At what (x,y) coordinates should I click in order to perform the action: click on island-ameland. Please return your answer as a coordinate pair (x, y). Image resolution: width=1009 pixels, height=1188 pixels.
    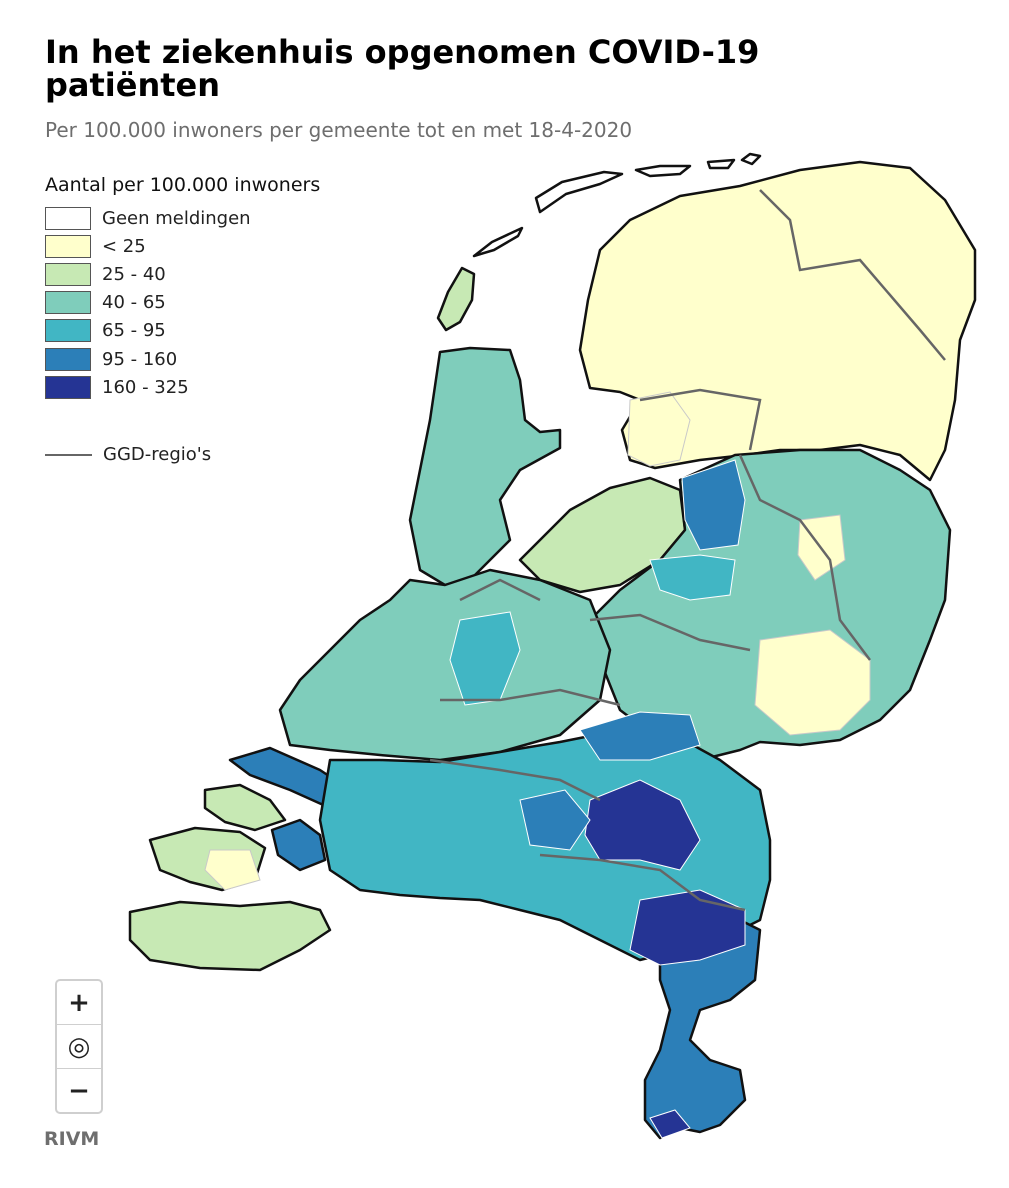
    Looking at the image, I should click on (663, 171).